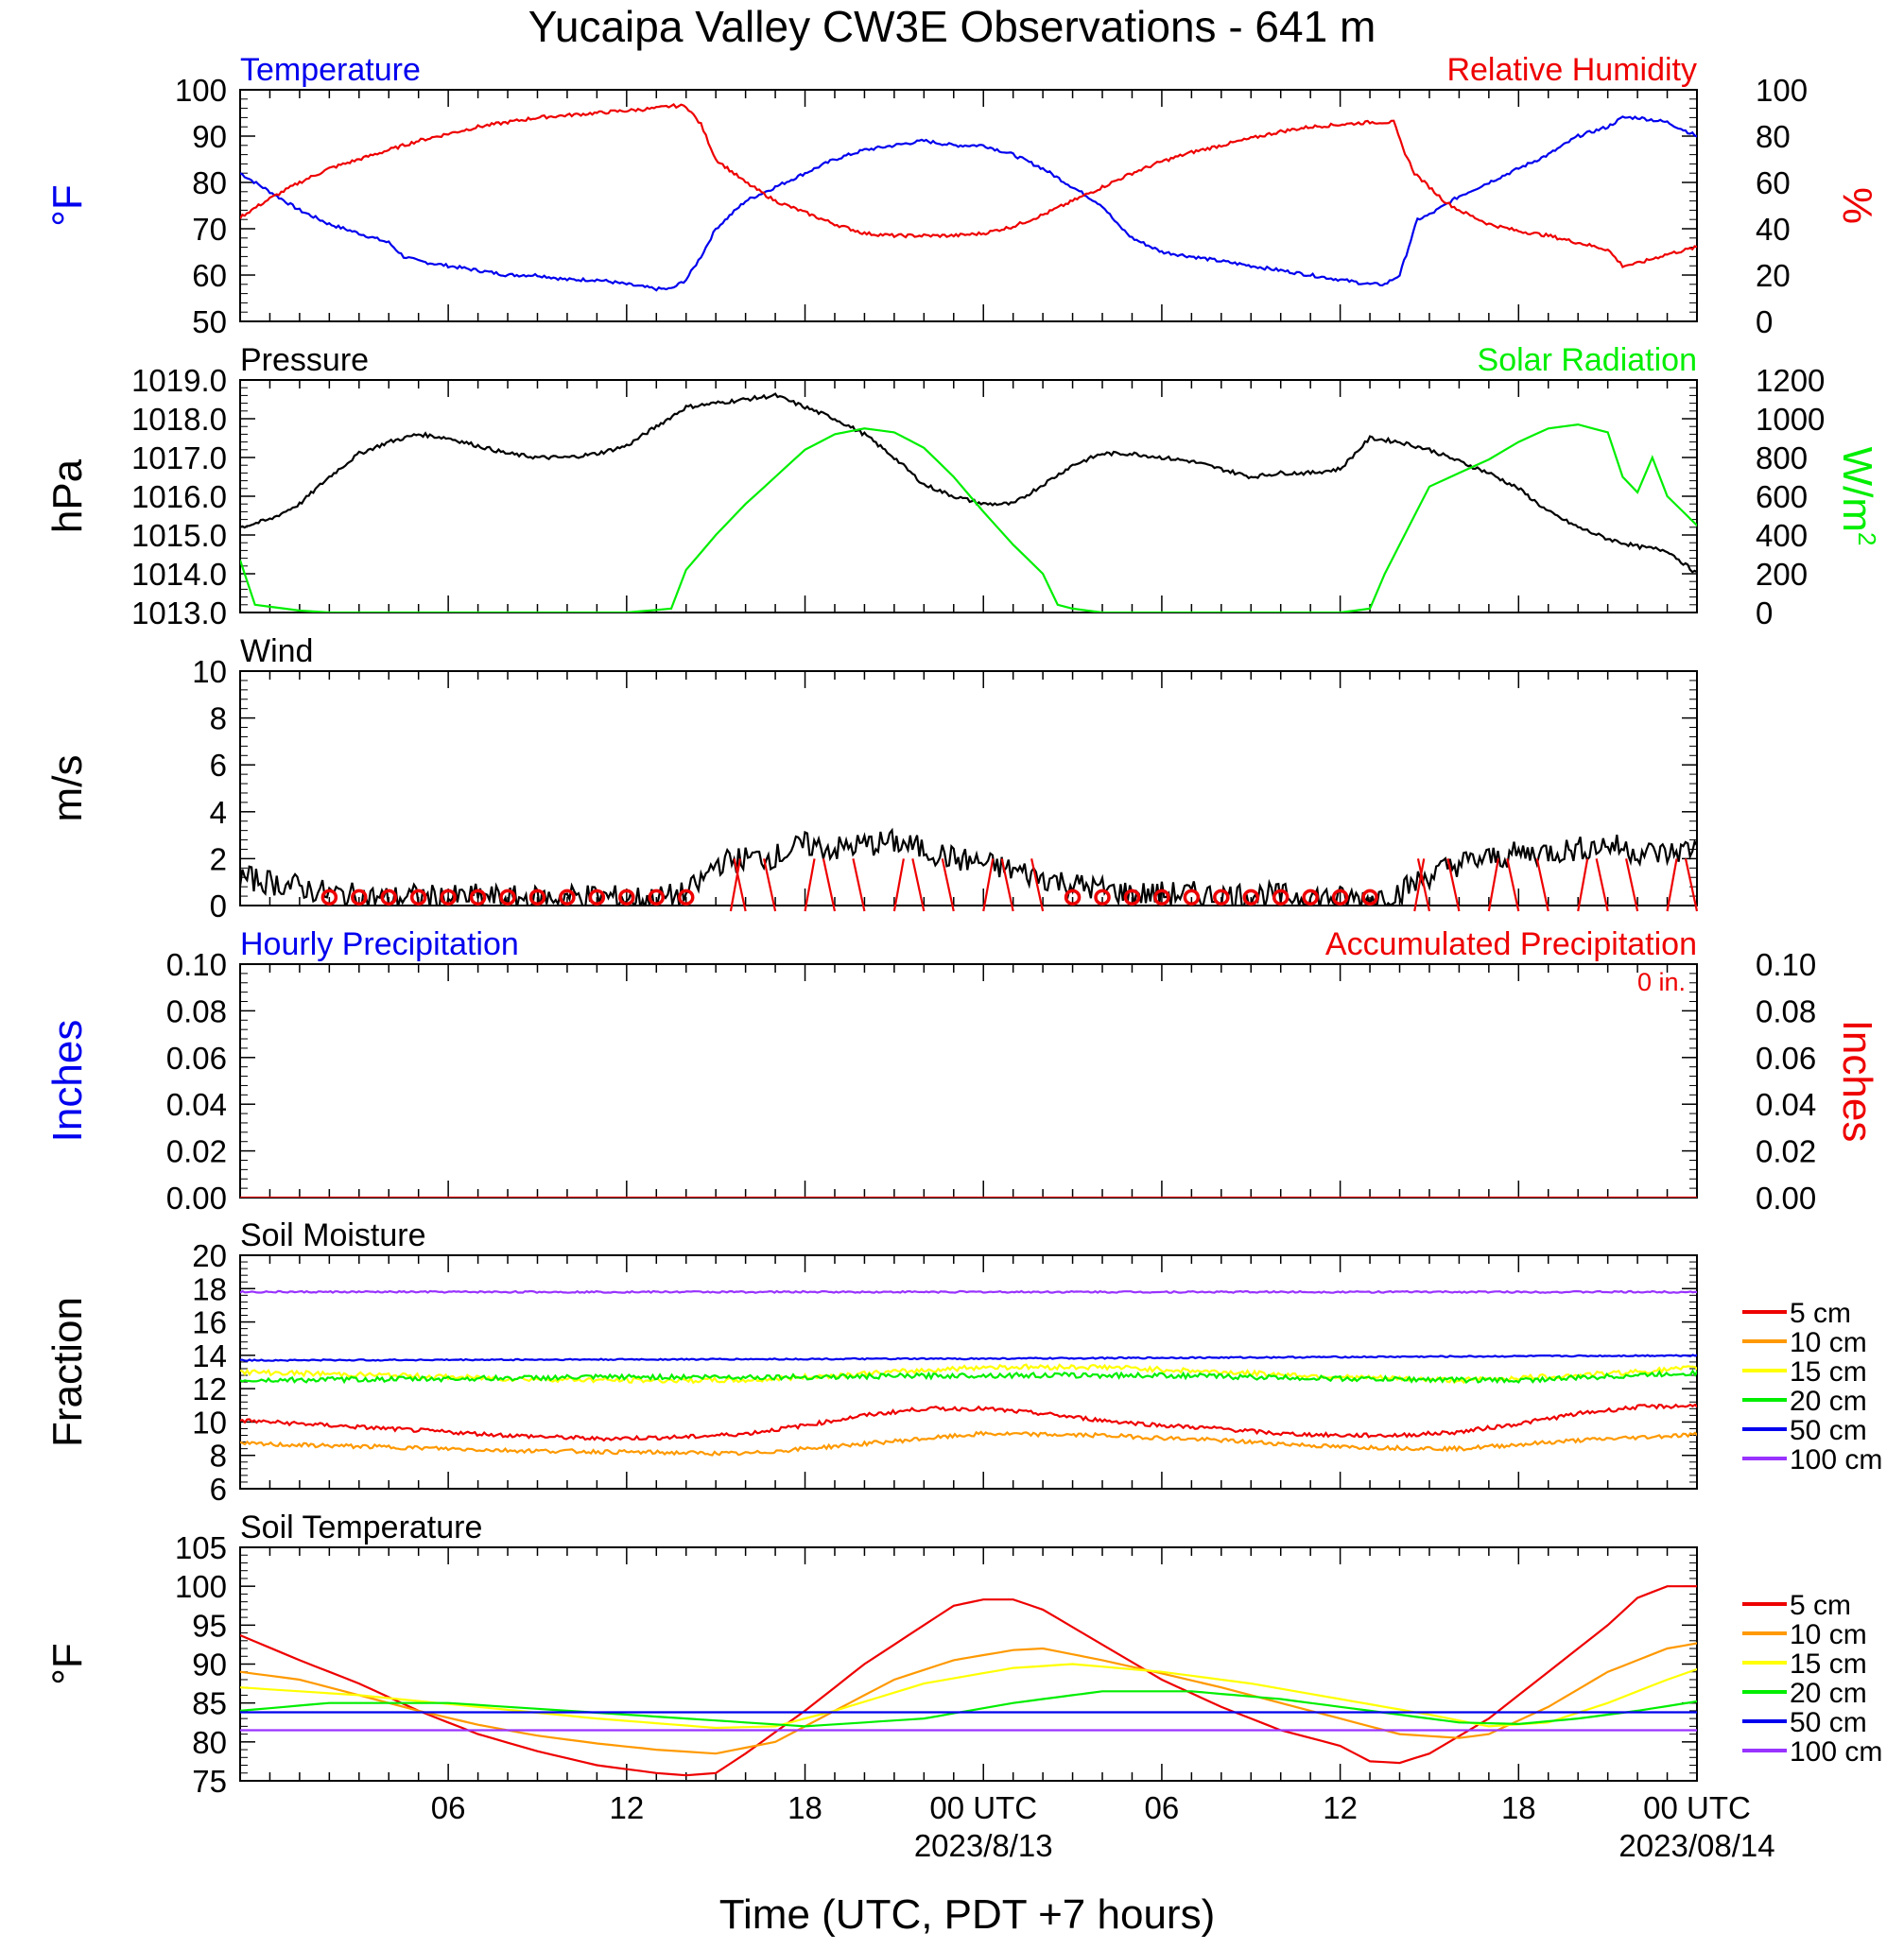  I want to click on y-right-tick-label: 0.02, so click(1786, 1151).